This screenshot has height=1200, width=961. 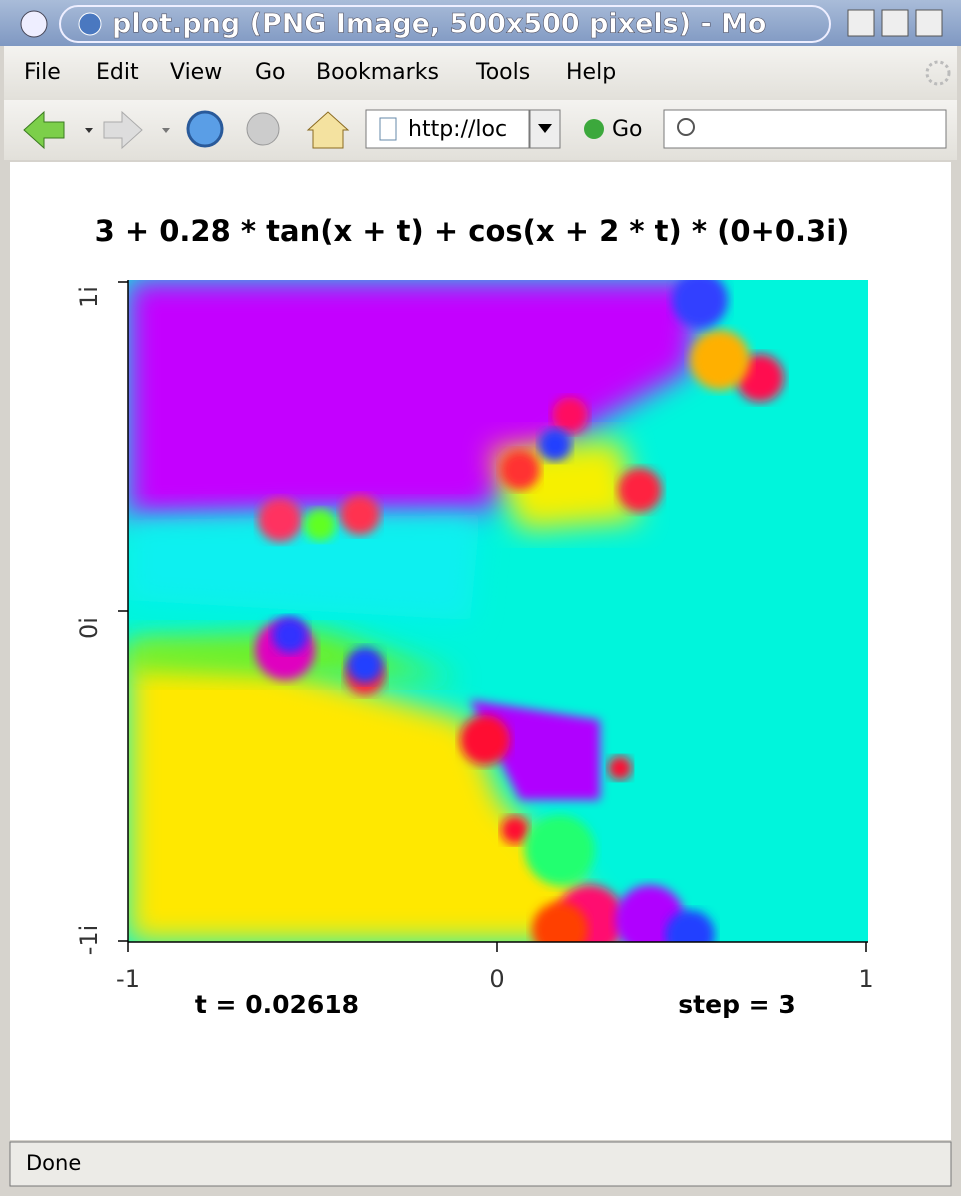 What do you see at coordinates (377, 72) in the screenshot?
I see `menu-item: Bookmarks` at bounding box center [377, 72].